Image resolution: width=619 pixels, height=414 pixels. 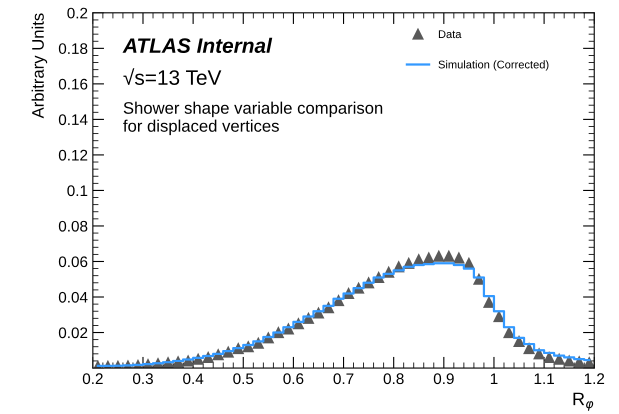 I want to click on annotation: Shower shape variable comparison for displaced vertices, so click(x=252, y=119).